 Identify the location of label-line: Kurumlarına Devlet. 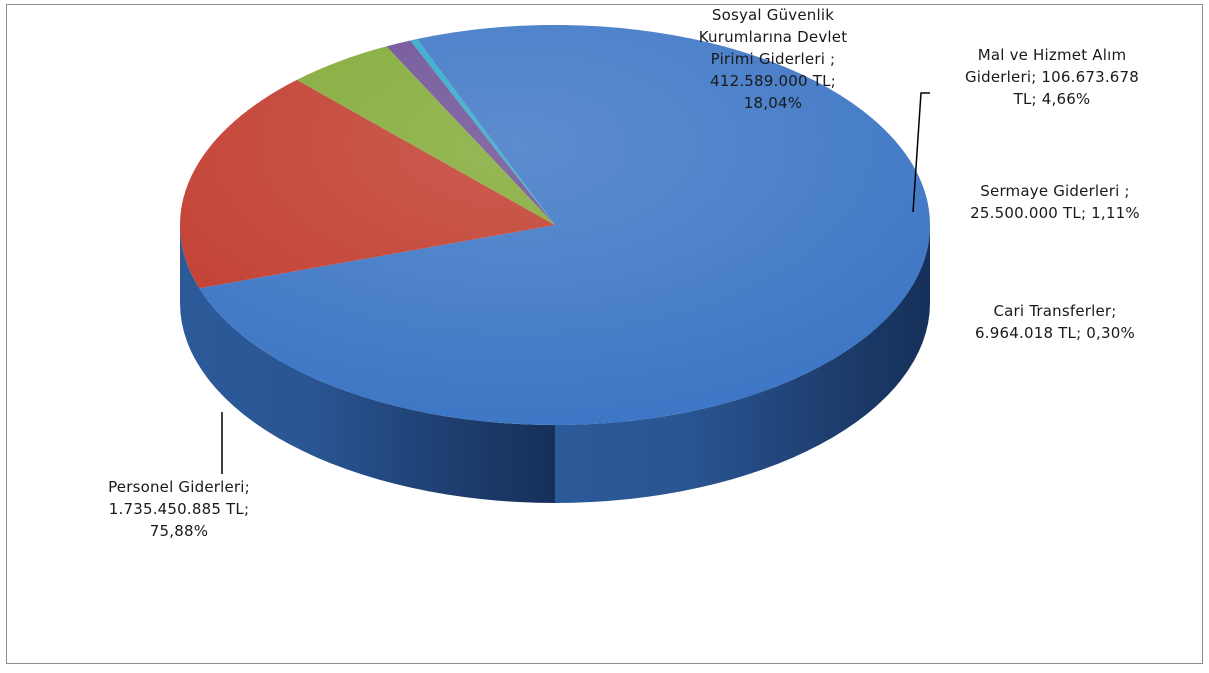
(773, 37).